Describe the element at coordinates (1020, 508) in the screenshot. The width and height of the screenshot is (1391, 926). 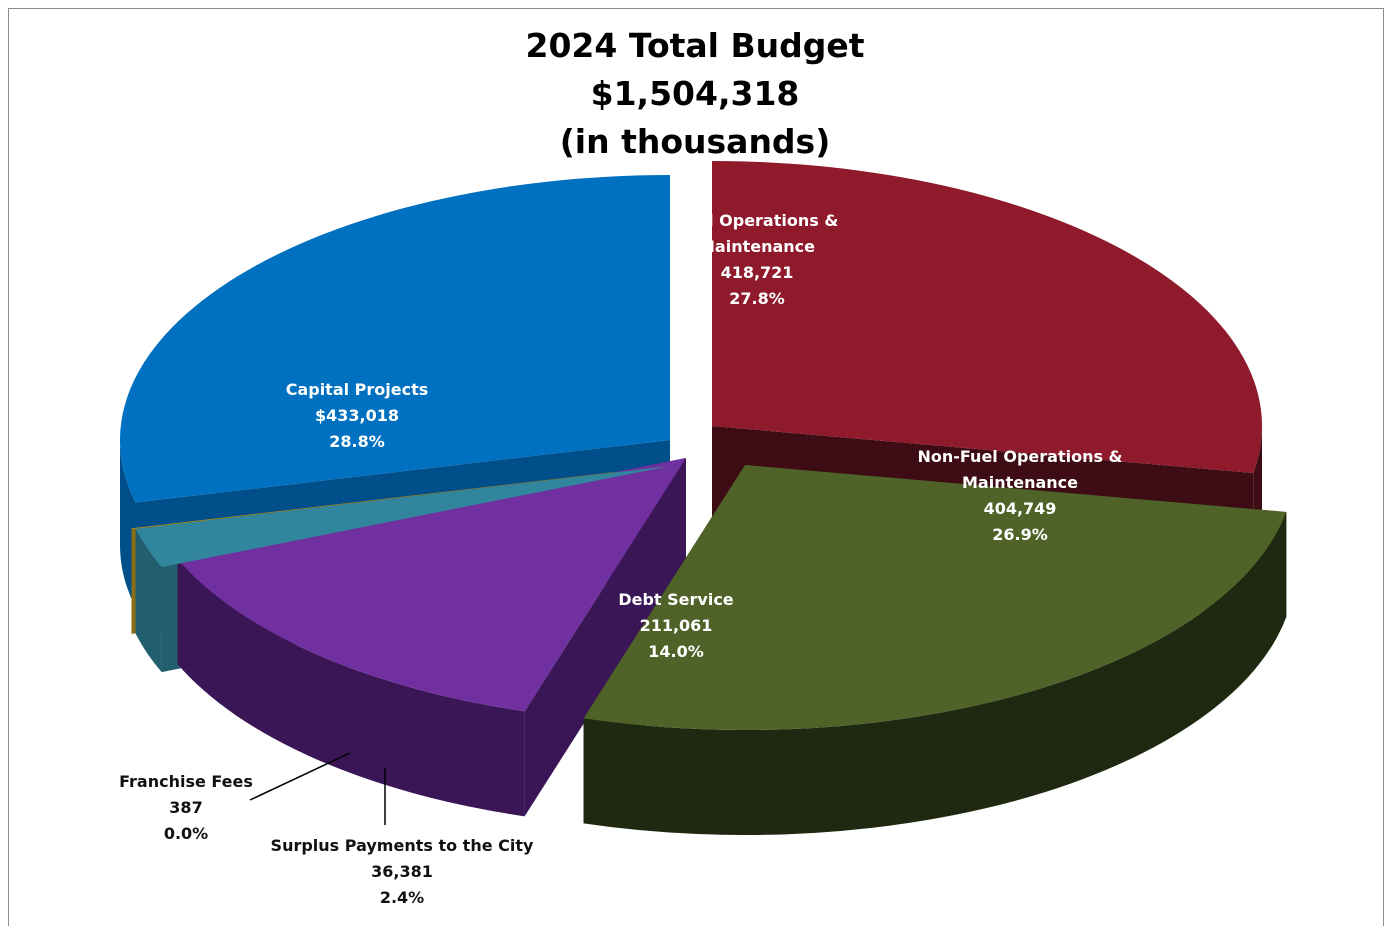
I see `slice-label-1-line-2: 404,749` at that location.